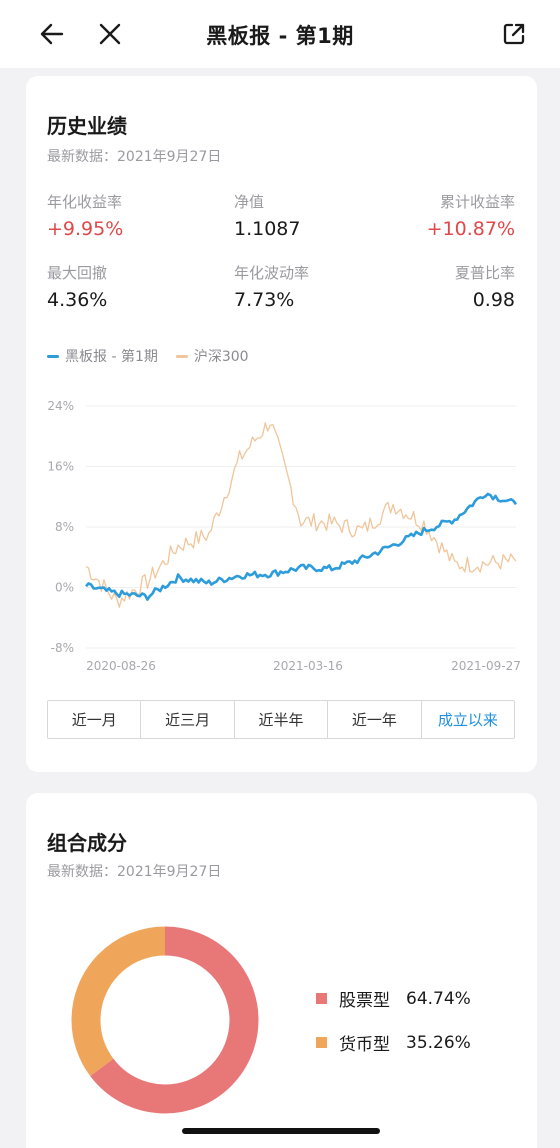 Image resolution: width=560 pixels, height=1148 pixels. I want to click on tab-6-months: 近半年, so click(282, 719).